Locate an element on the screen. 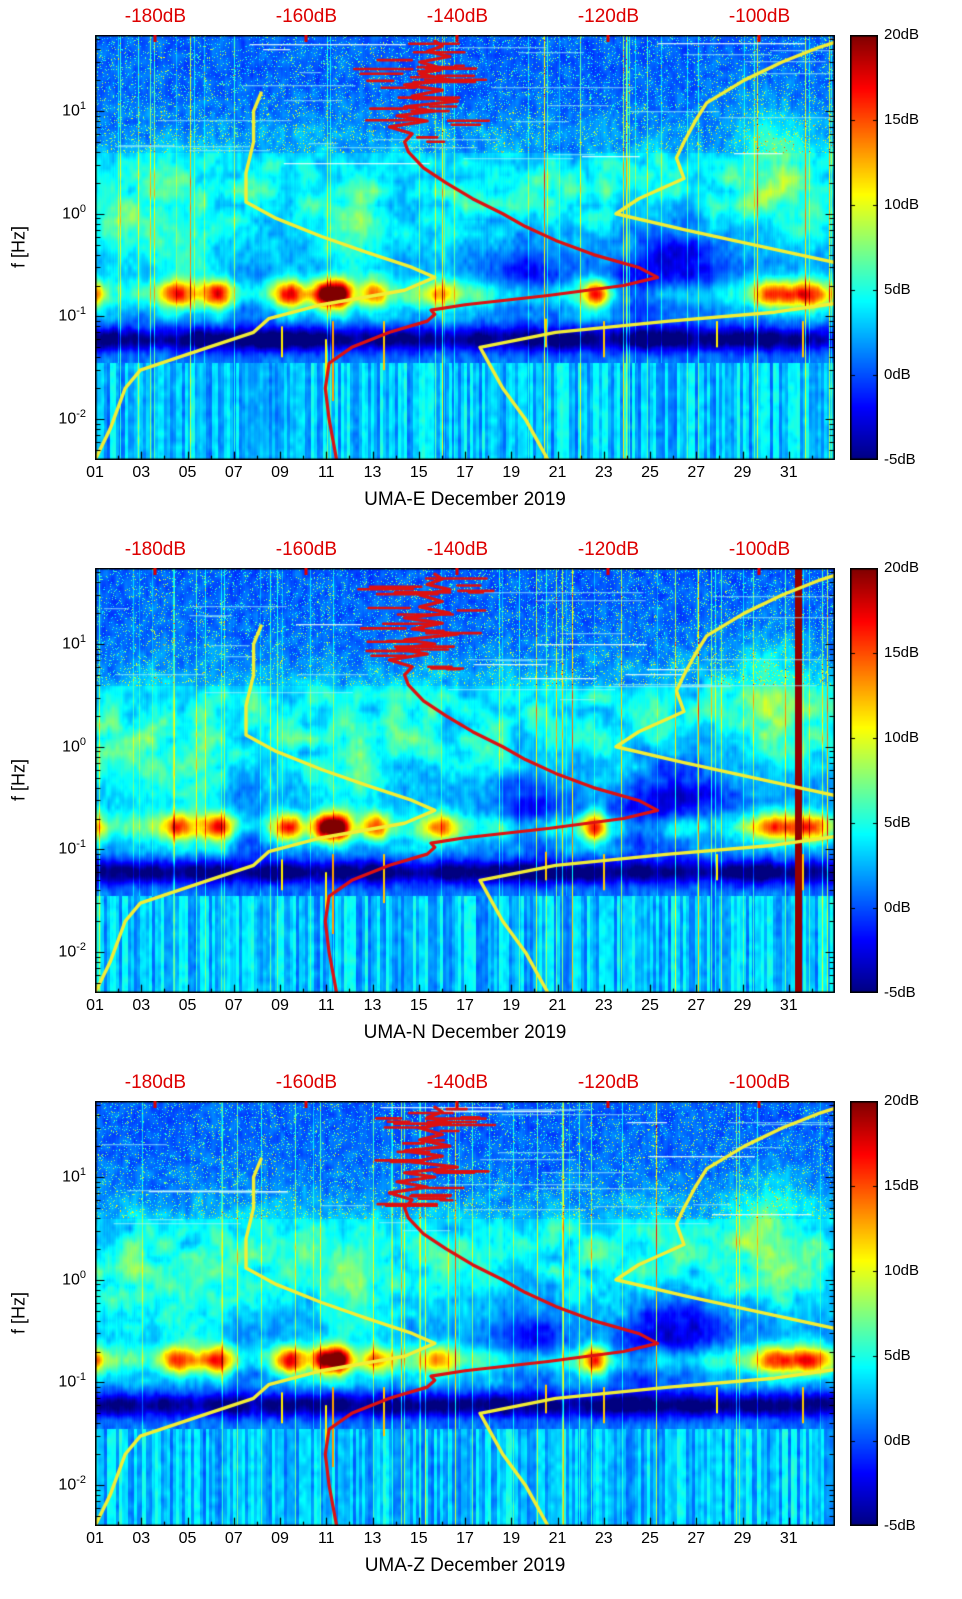 This screenshot has width=962, height=1599. panel-title: UMA-N December 2019 is located at coordinates (465, 1032).